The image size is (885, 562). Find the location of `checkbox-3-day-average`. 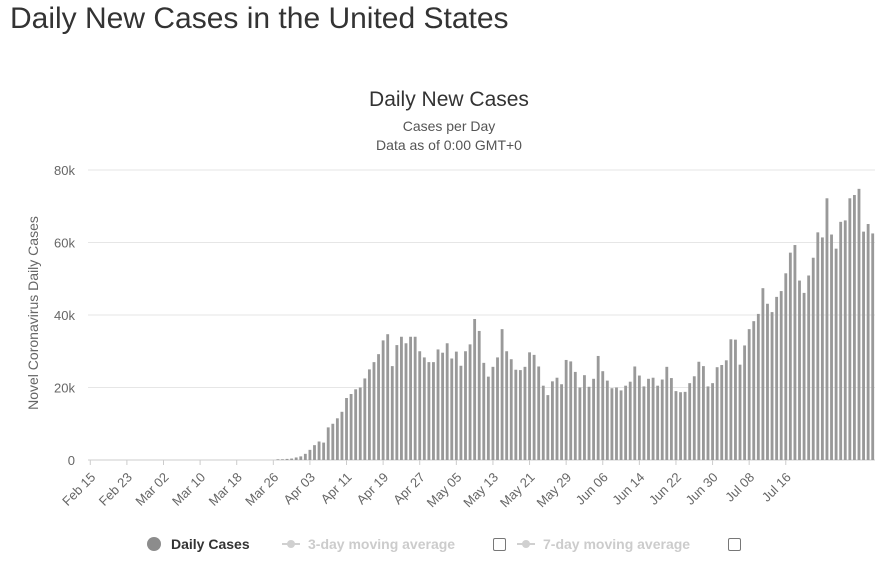

checkbox-3-day-average is located at coordinates (499, 544).